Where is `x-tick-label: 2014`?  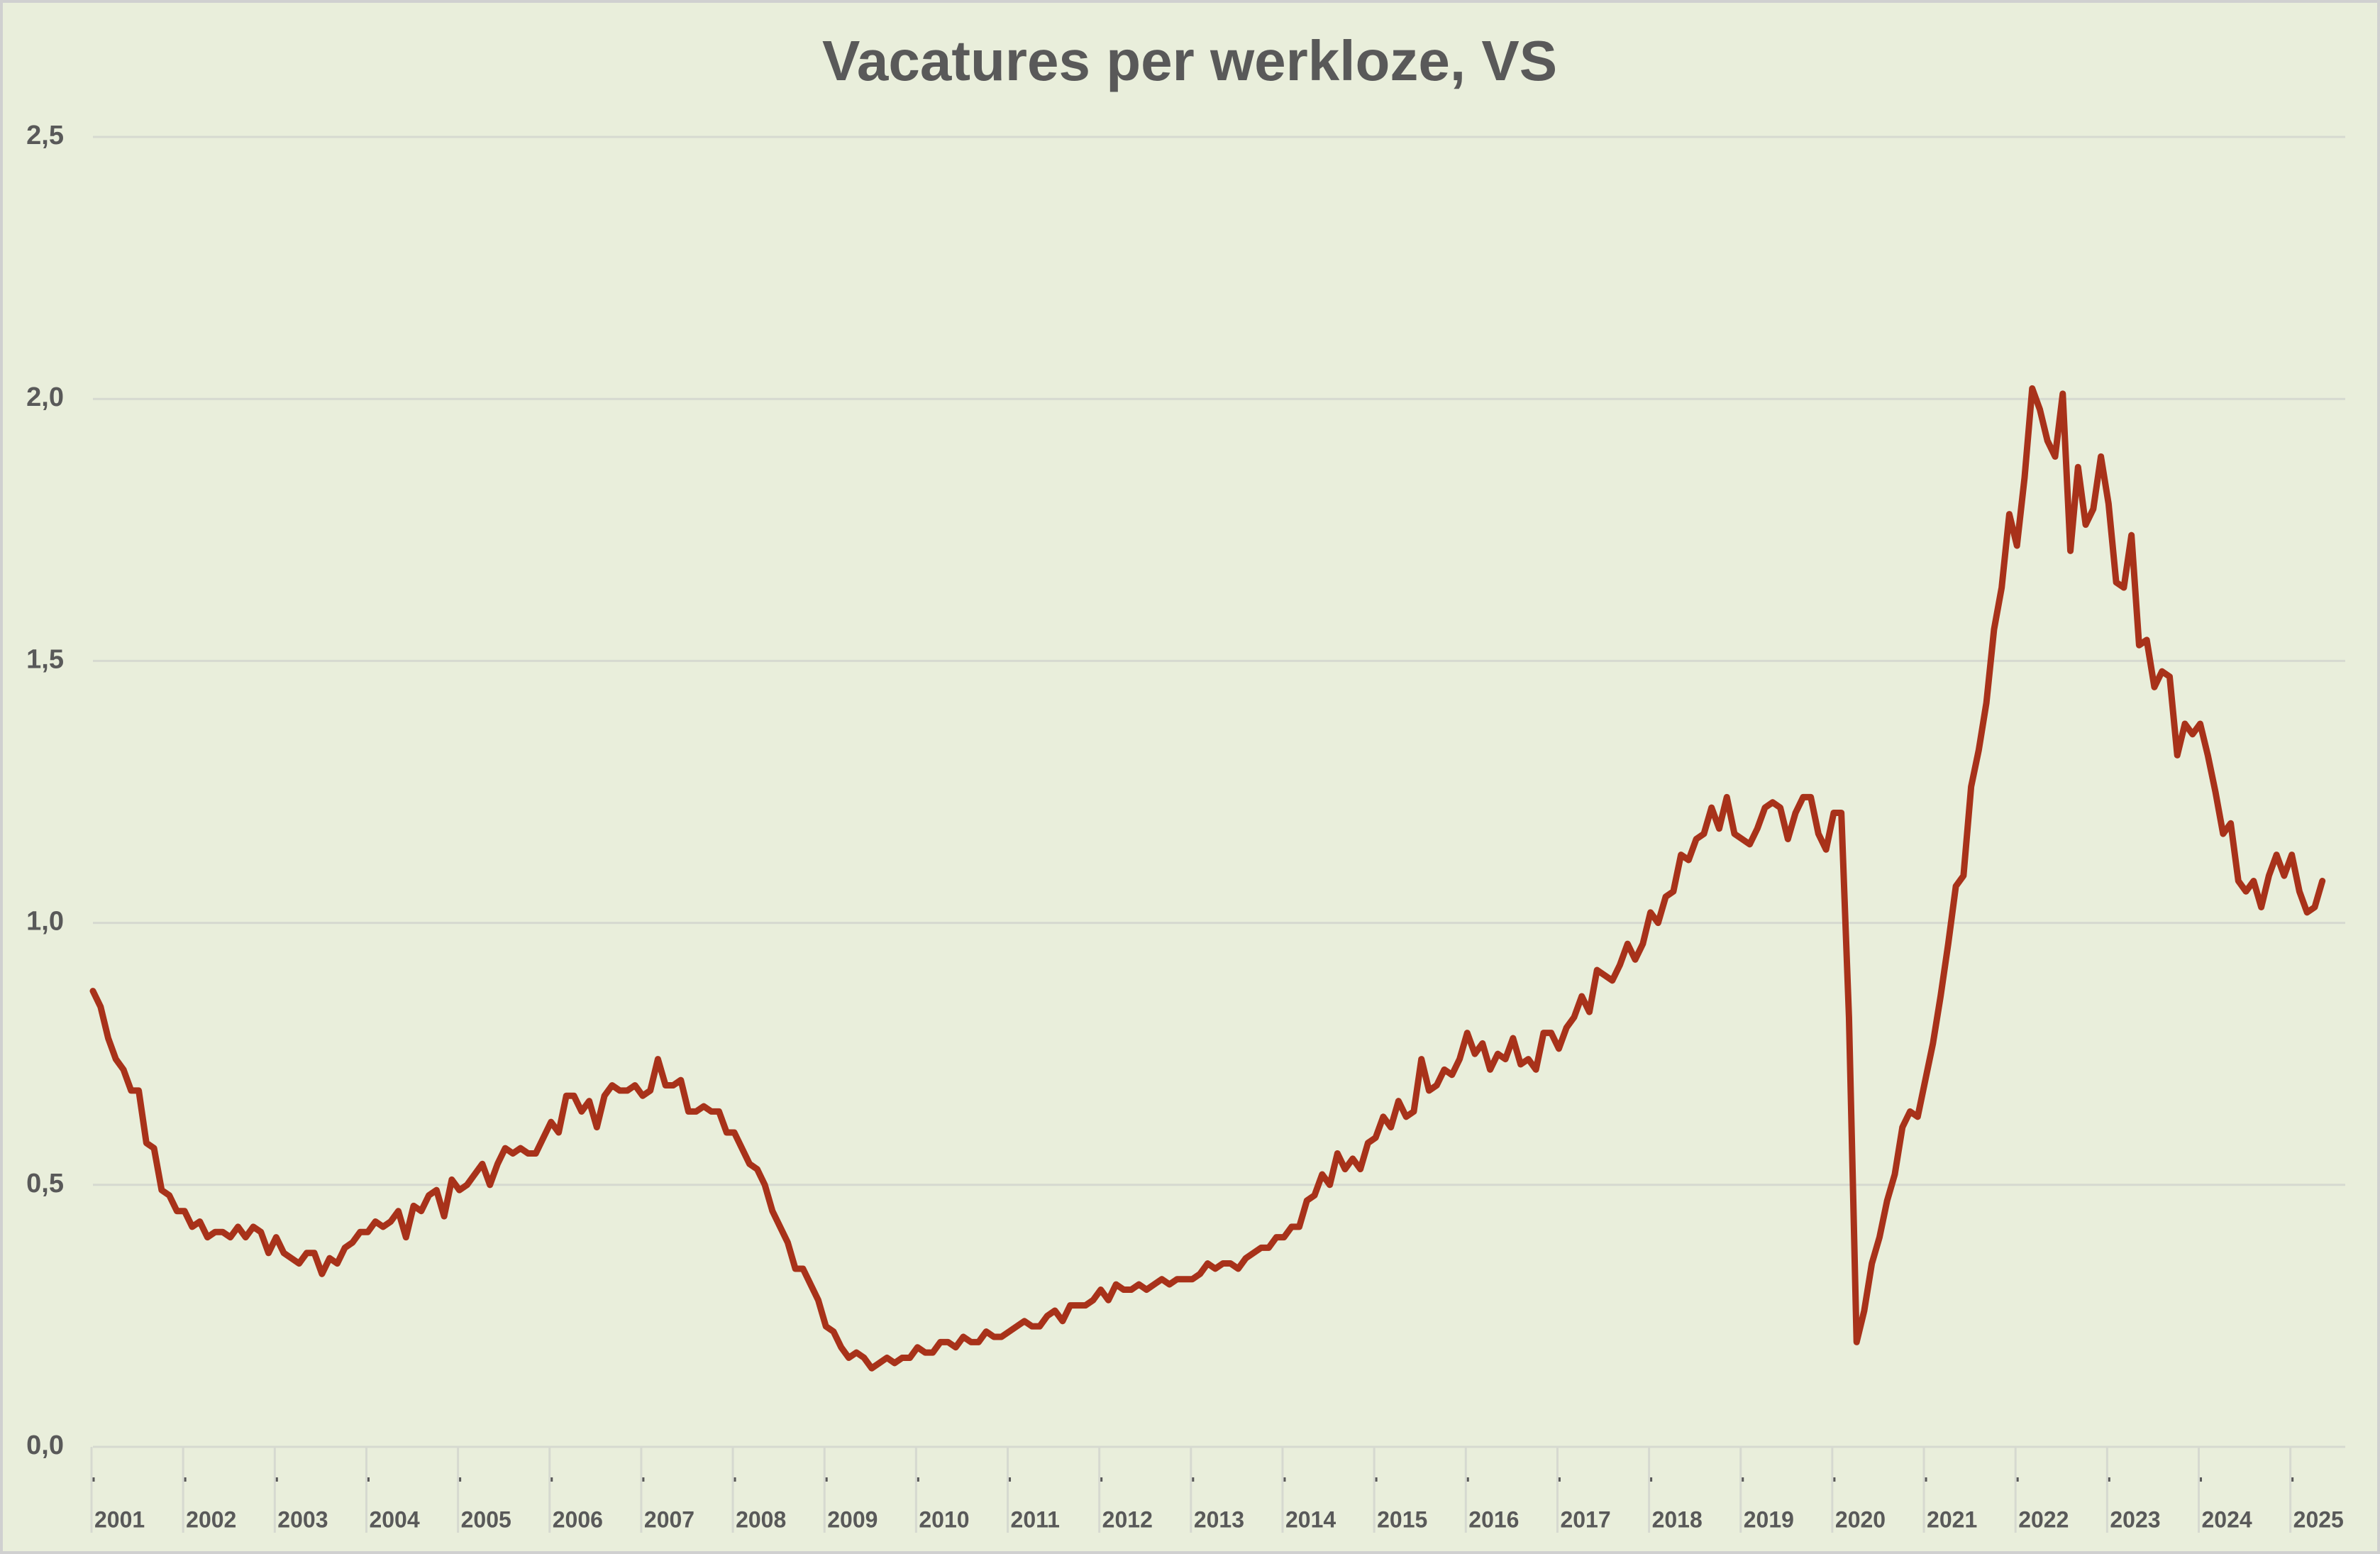
x-tick-label: 2014 is located at coordinates (1311, 1519).